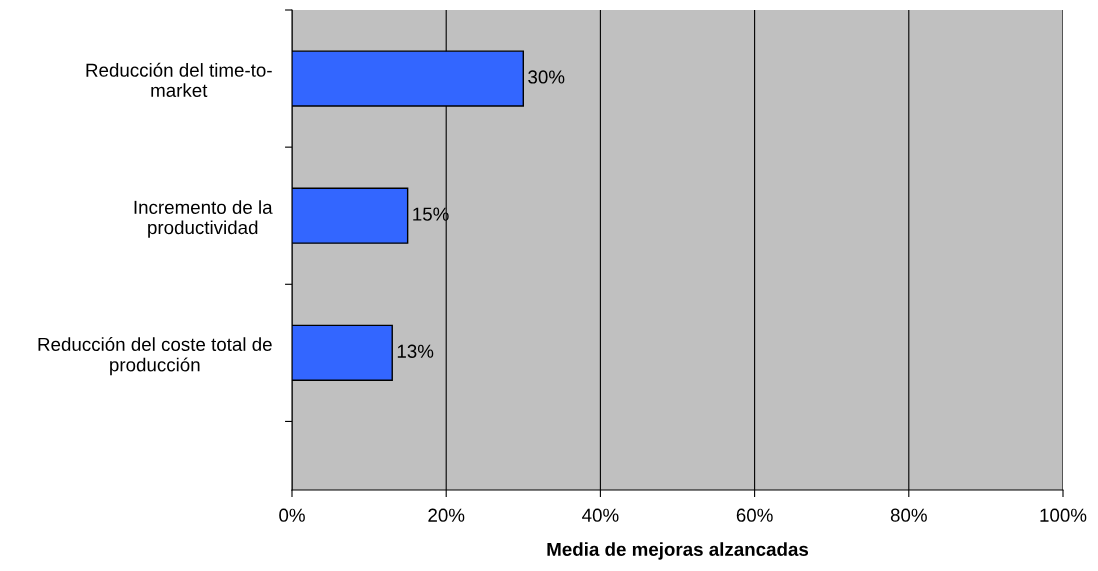 The width and height of the screenshot is (1098, 571). Describe the element at coordinates (754, 515) in the screenshot. I see `x-tick-label: 60%` at that location.